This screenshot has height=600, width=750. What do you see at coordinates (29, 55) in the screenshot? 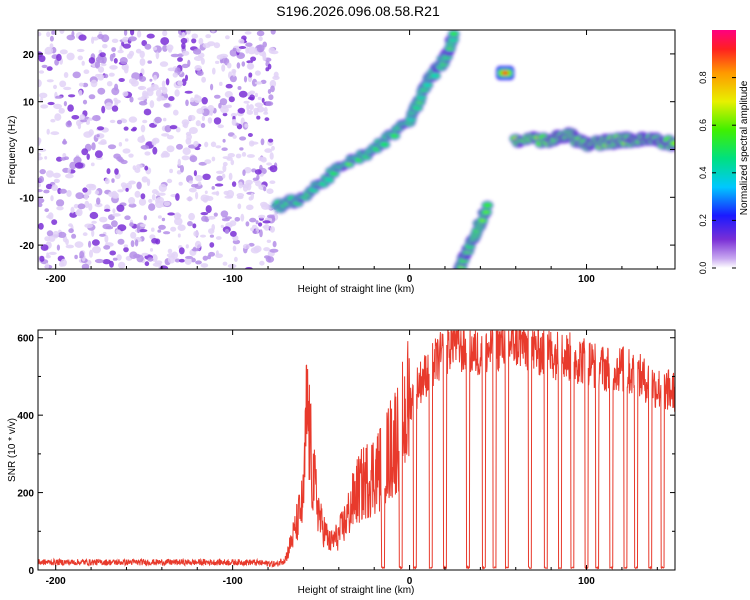
I see `heatmap-y-tick-label: 20` at bounding box center [29, 55].